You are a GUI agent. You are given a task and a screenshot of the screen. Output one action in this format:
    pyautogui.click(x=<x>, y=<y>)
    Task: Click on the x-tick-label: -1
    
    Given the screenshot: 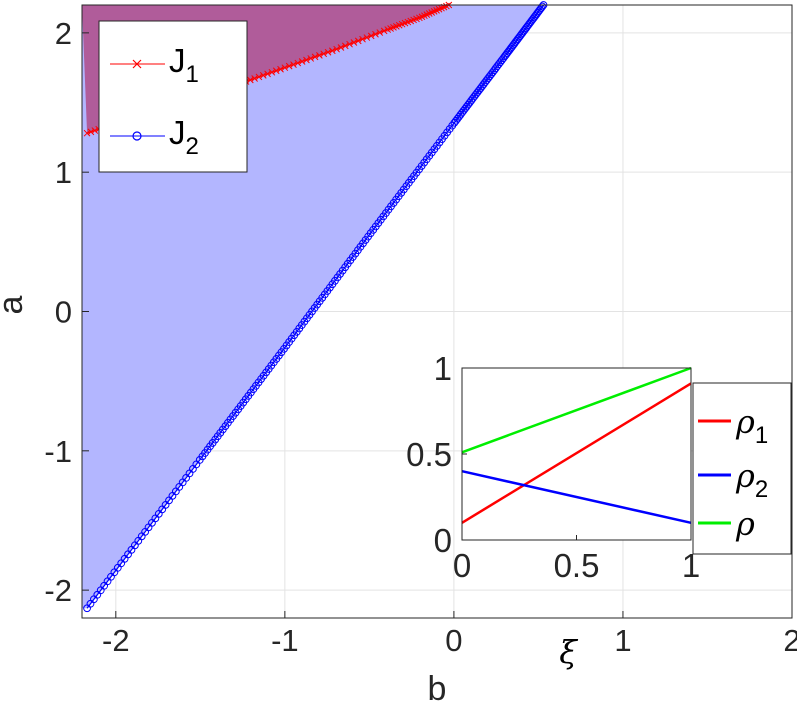 What is the action you would take?
    pyautogui.click(x=285, y=640)
    